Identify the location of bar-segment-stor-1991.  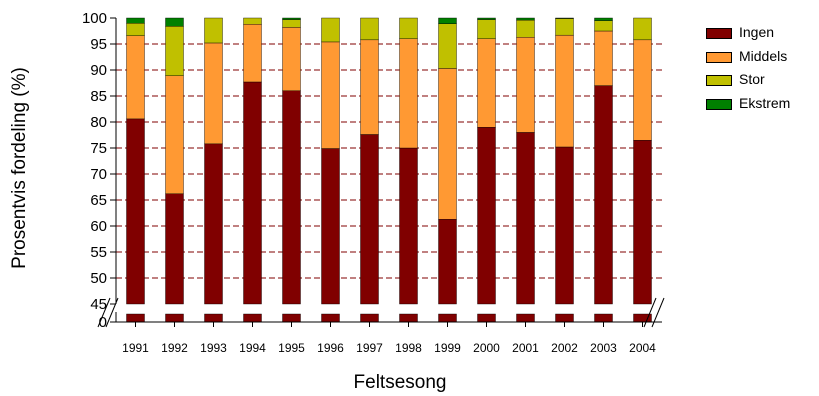
(135, 29).